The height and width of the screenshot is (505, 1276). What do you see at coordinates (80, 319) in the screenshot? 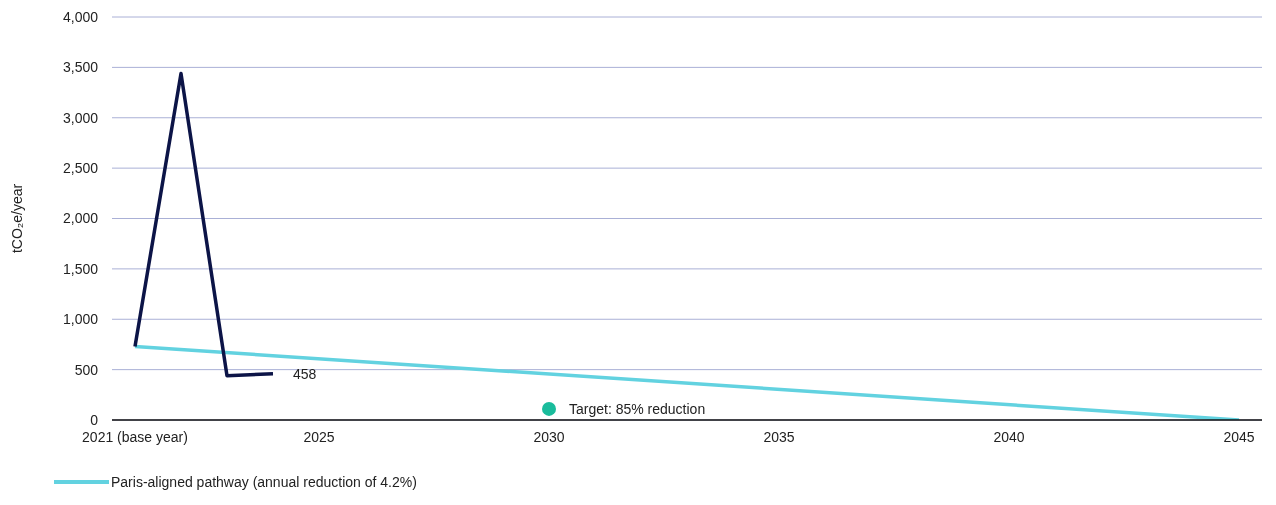
I see `y-tick-label: 1,000` at bounding box center [80, 319].